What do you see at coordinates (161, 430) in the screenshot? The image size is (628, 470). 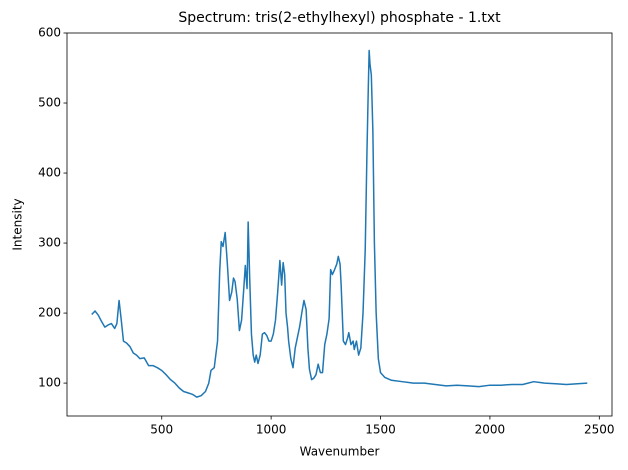 I see `x-tick-label: 500` at bounding box center [161, 430].